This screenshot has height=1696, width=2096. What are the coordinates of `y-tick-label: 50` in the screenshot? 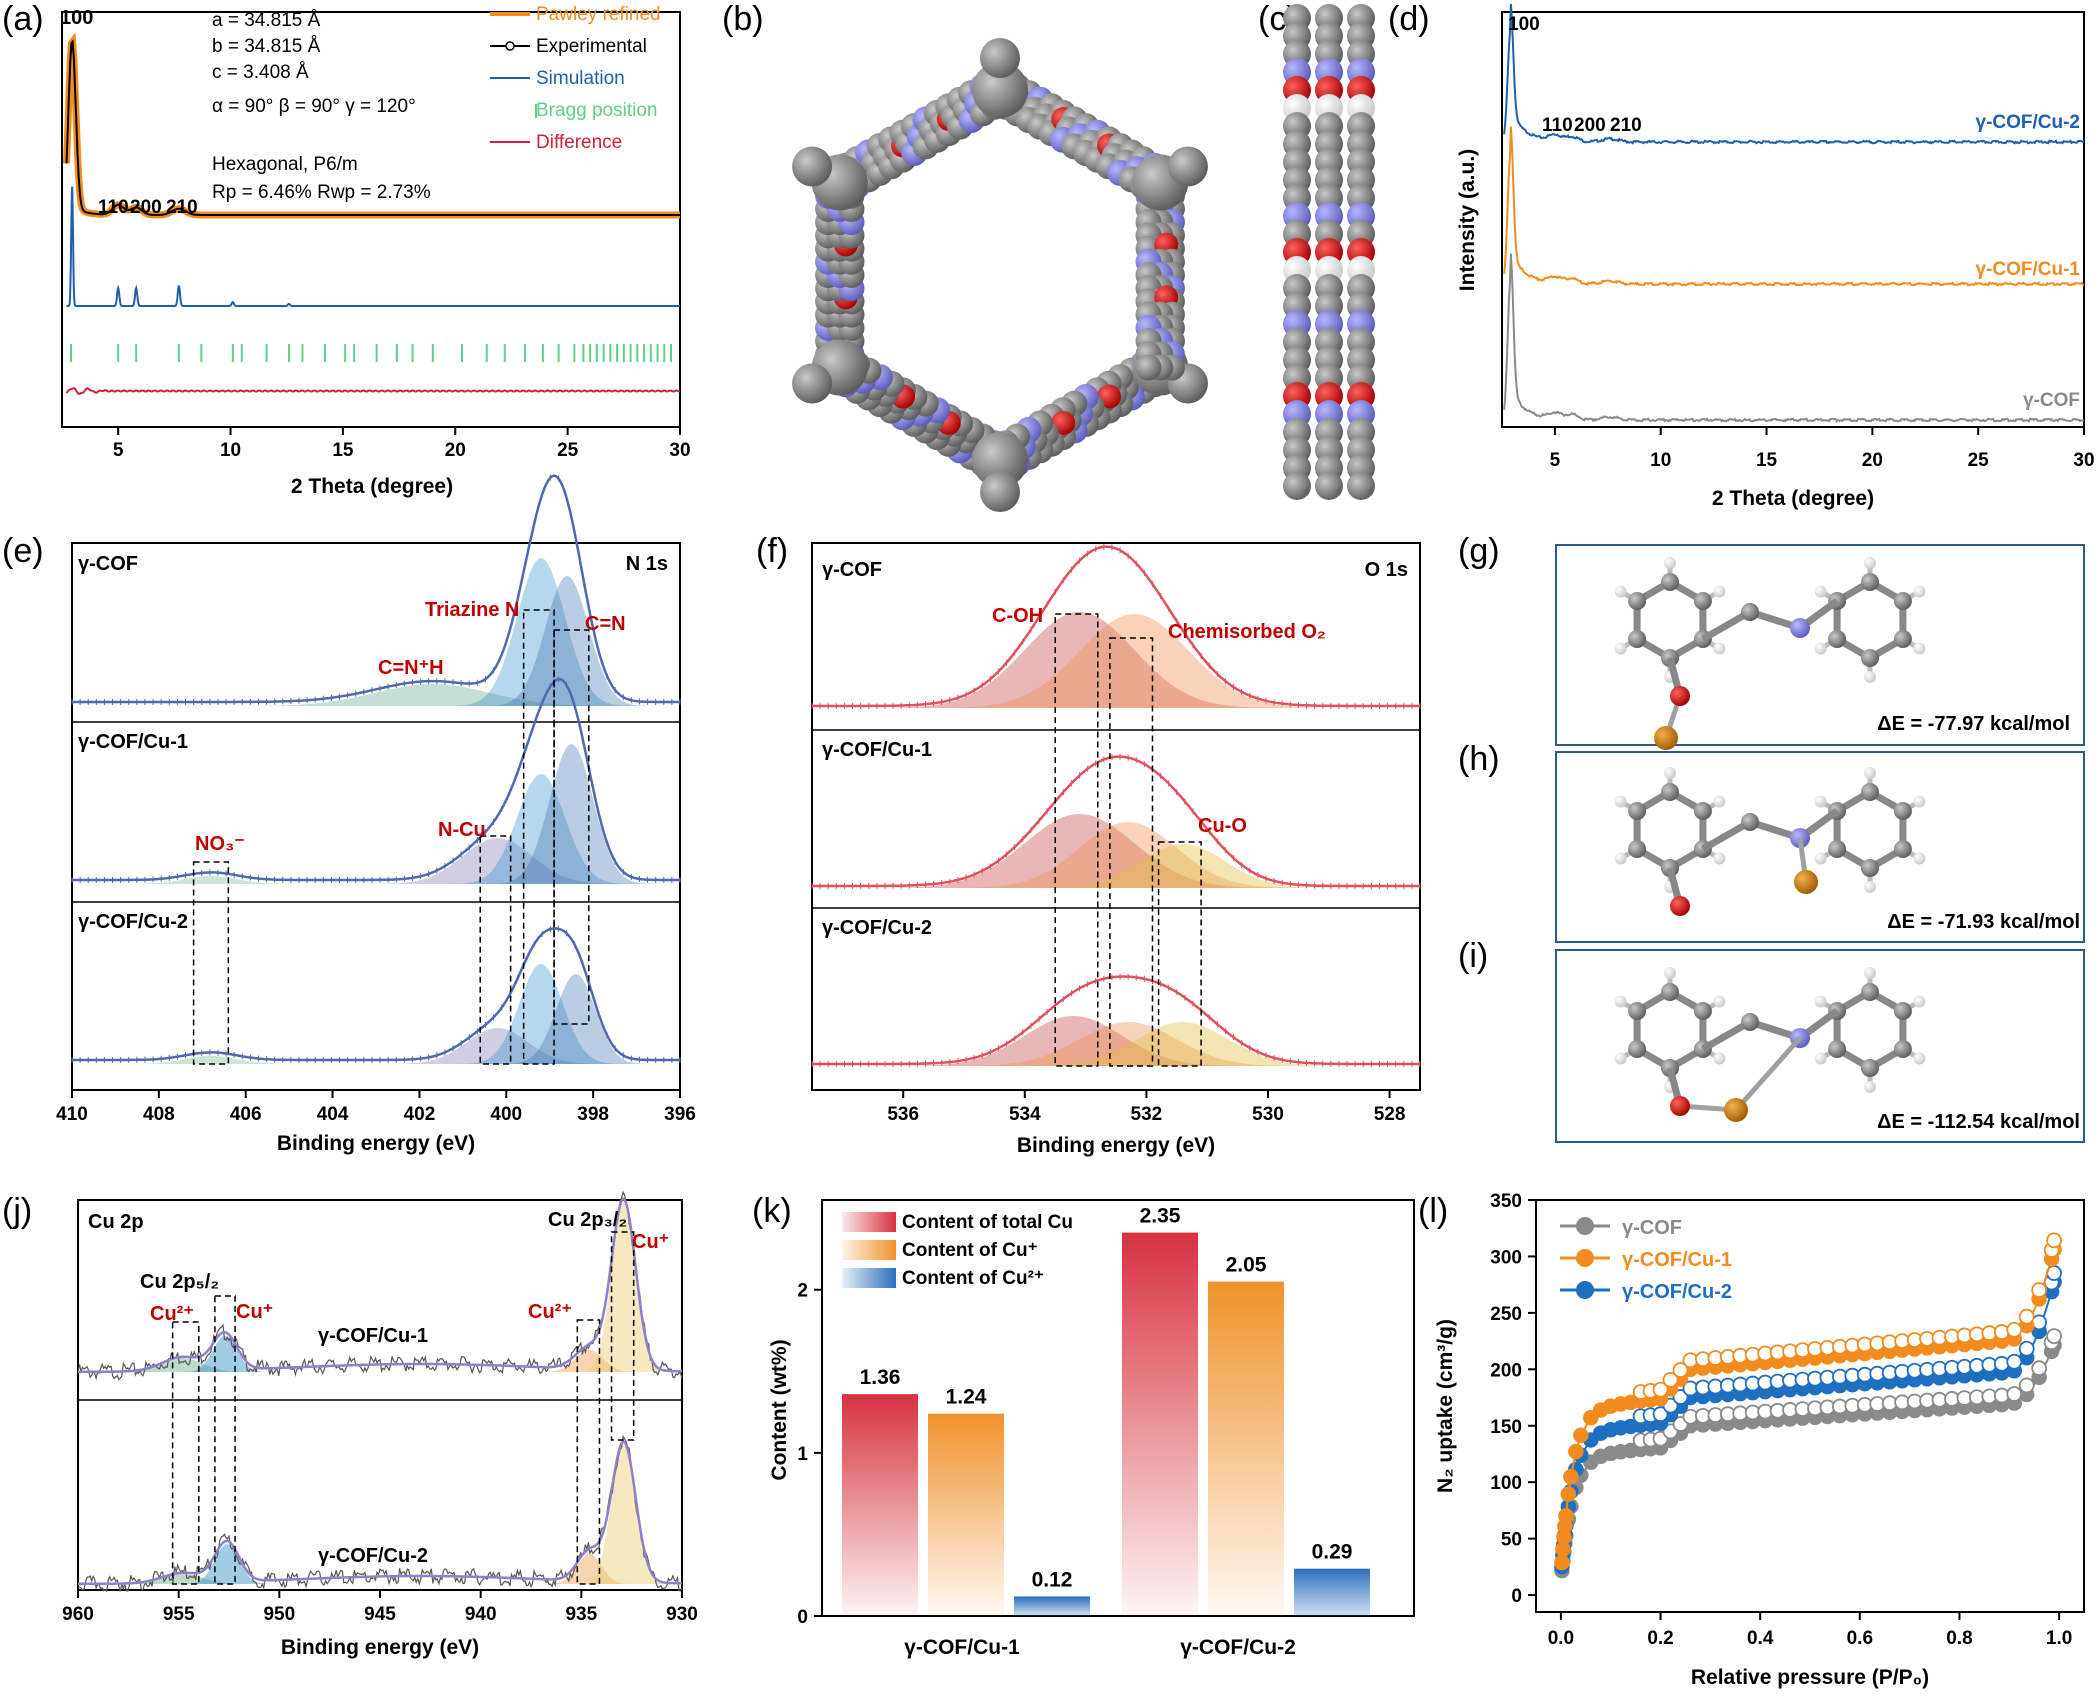 It's located at (1511, 1540).